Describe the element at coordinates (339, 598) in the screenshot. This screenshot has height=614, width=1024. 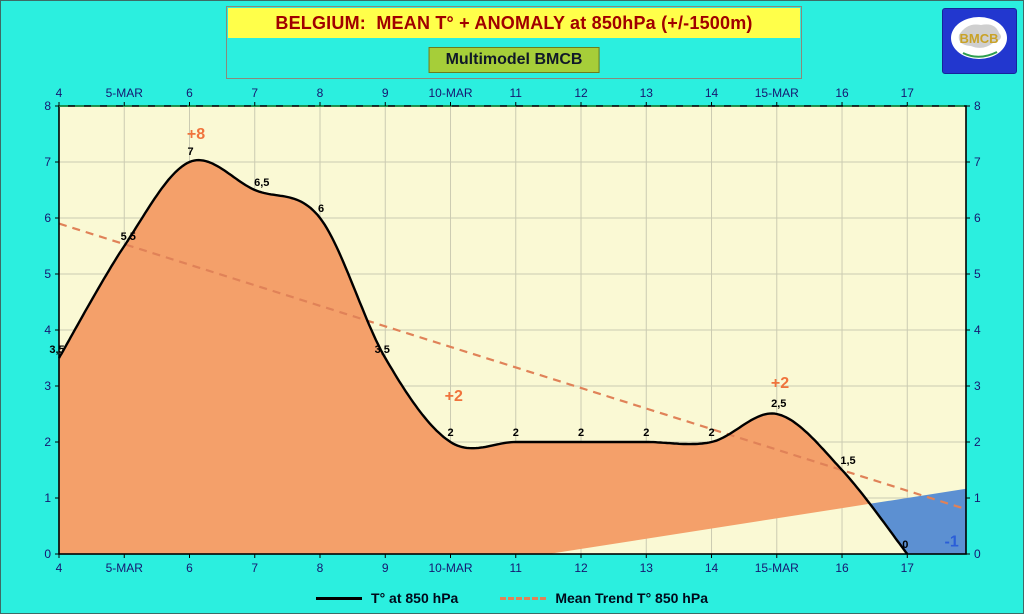
I see `temp-line-swatch` at that location.